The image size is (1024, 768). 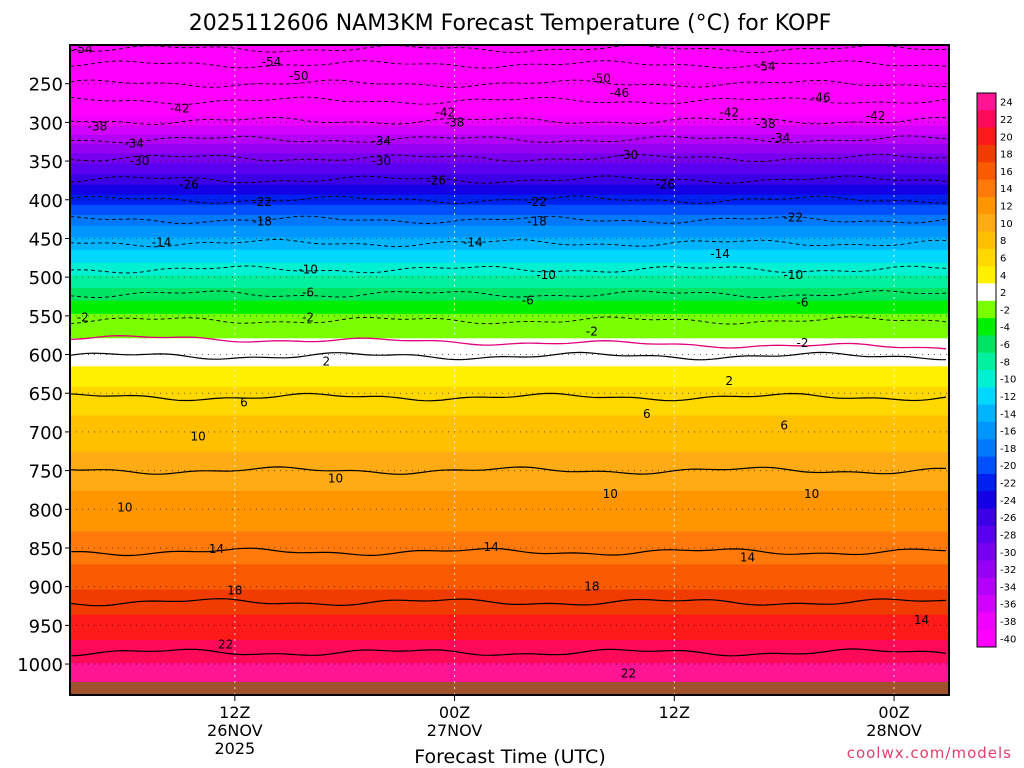 What do you see at coordinates (1006, 172) in the screenshot?
I see `colorbar-label: 16` at bounding box center [1006, 172].